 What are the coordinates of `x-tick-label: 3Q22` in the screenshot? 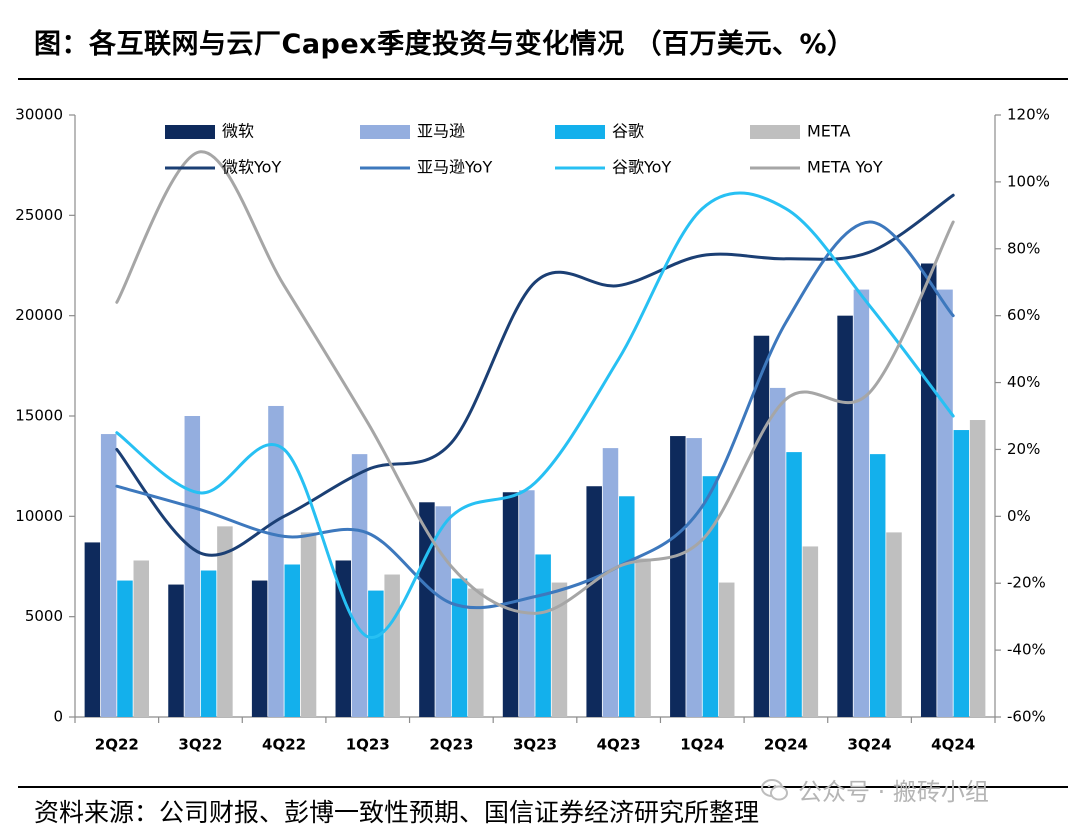 It's located at (200, 745).